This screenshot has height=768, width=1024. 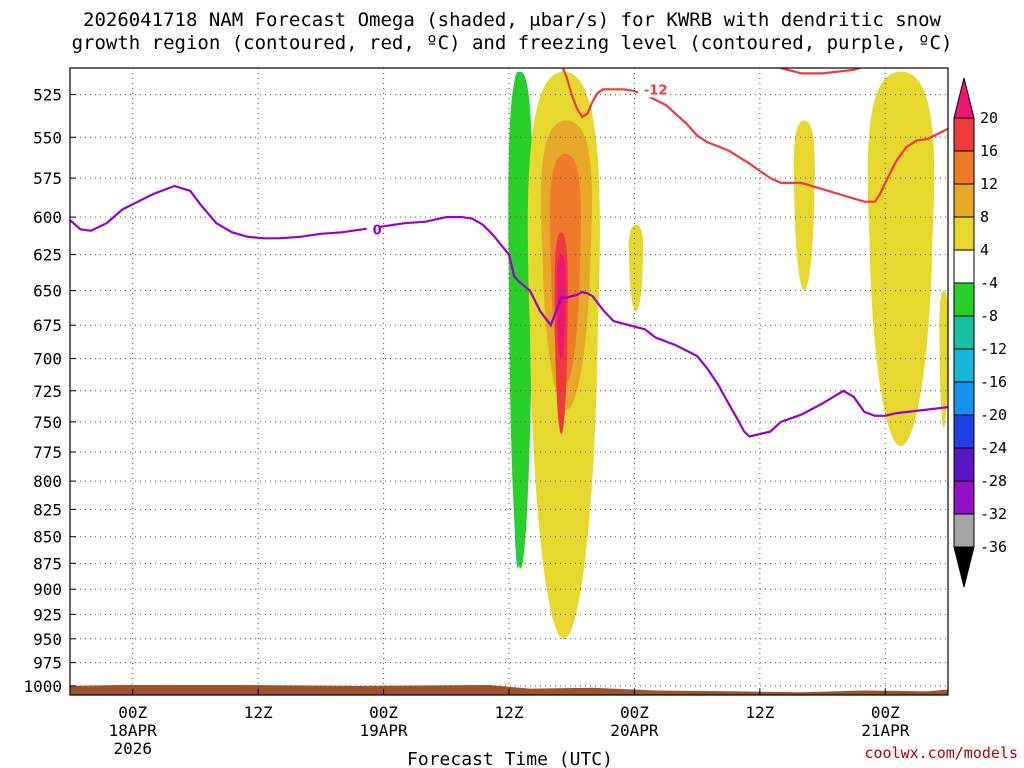 What do you see at coordinates (989, 118) in the screenshot?
I see `colorbar-label: 20` at bounding box center [989, 118].